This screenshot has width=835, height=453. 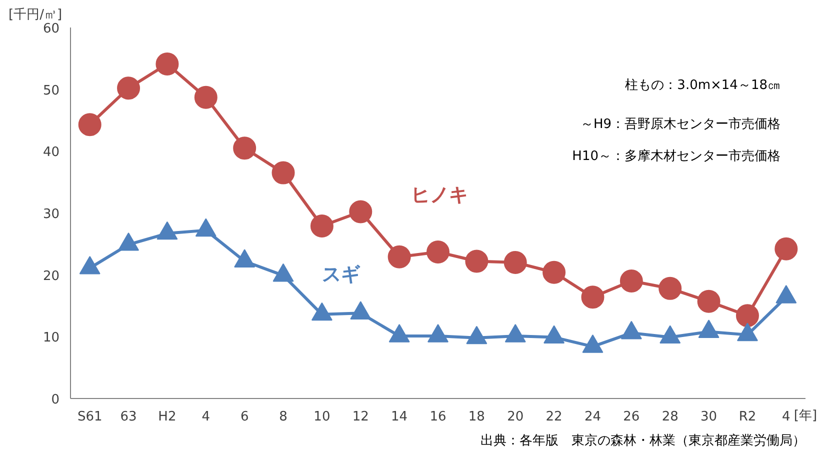 I want to click on series-label: スギ, so click(x=341, y=274).